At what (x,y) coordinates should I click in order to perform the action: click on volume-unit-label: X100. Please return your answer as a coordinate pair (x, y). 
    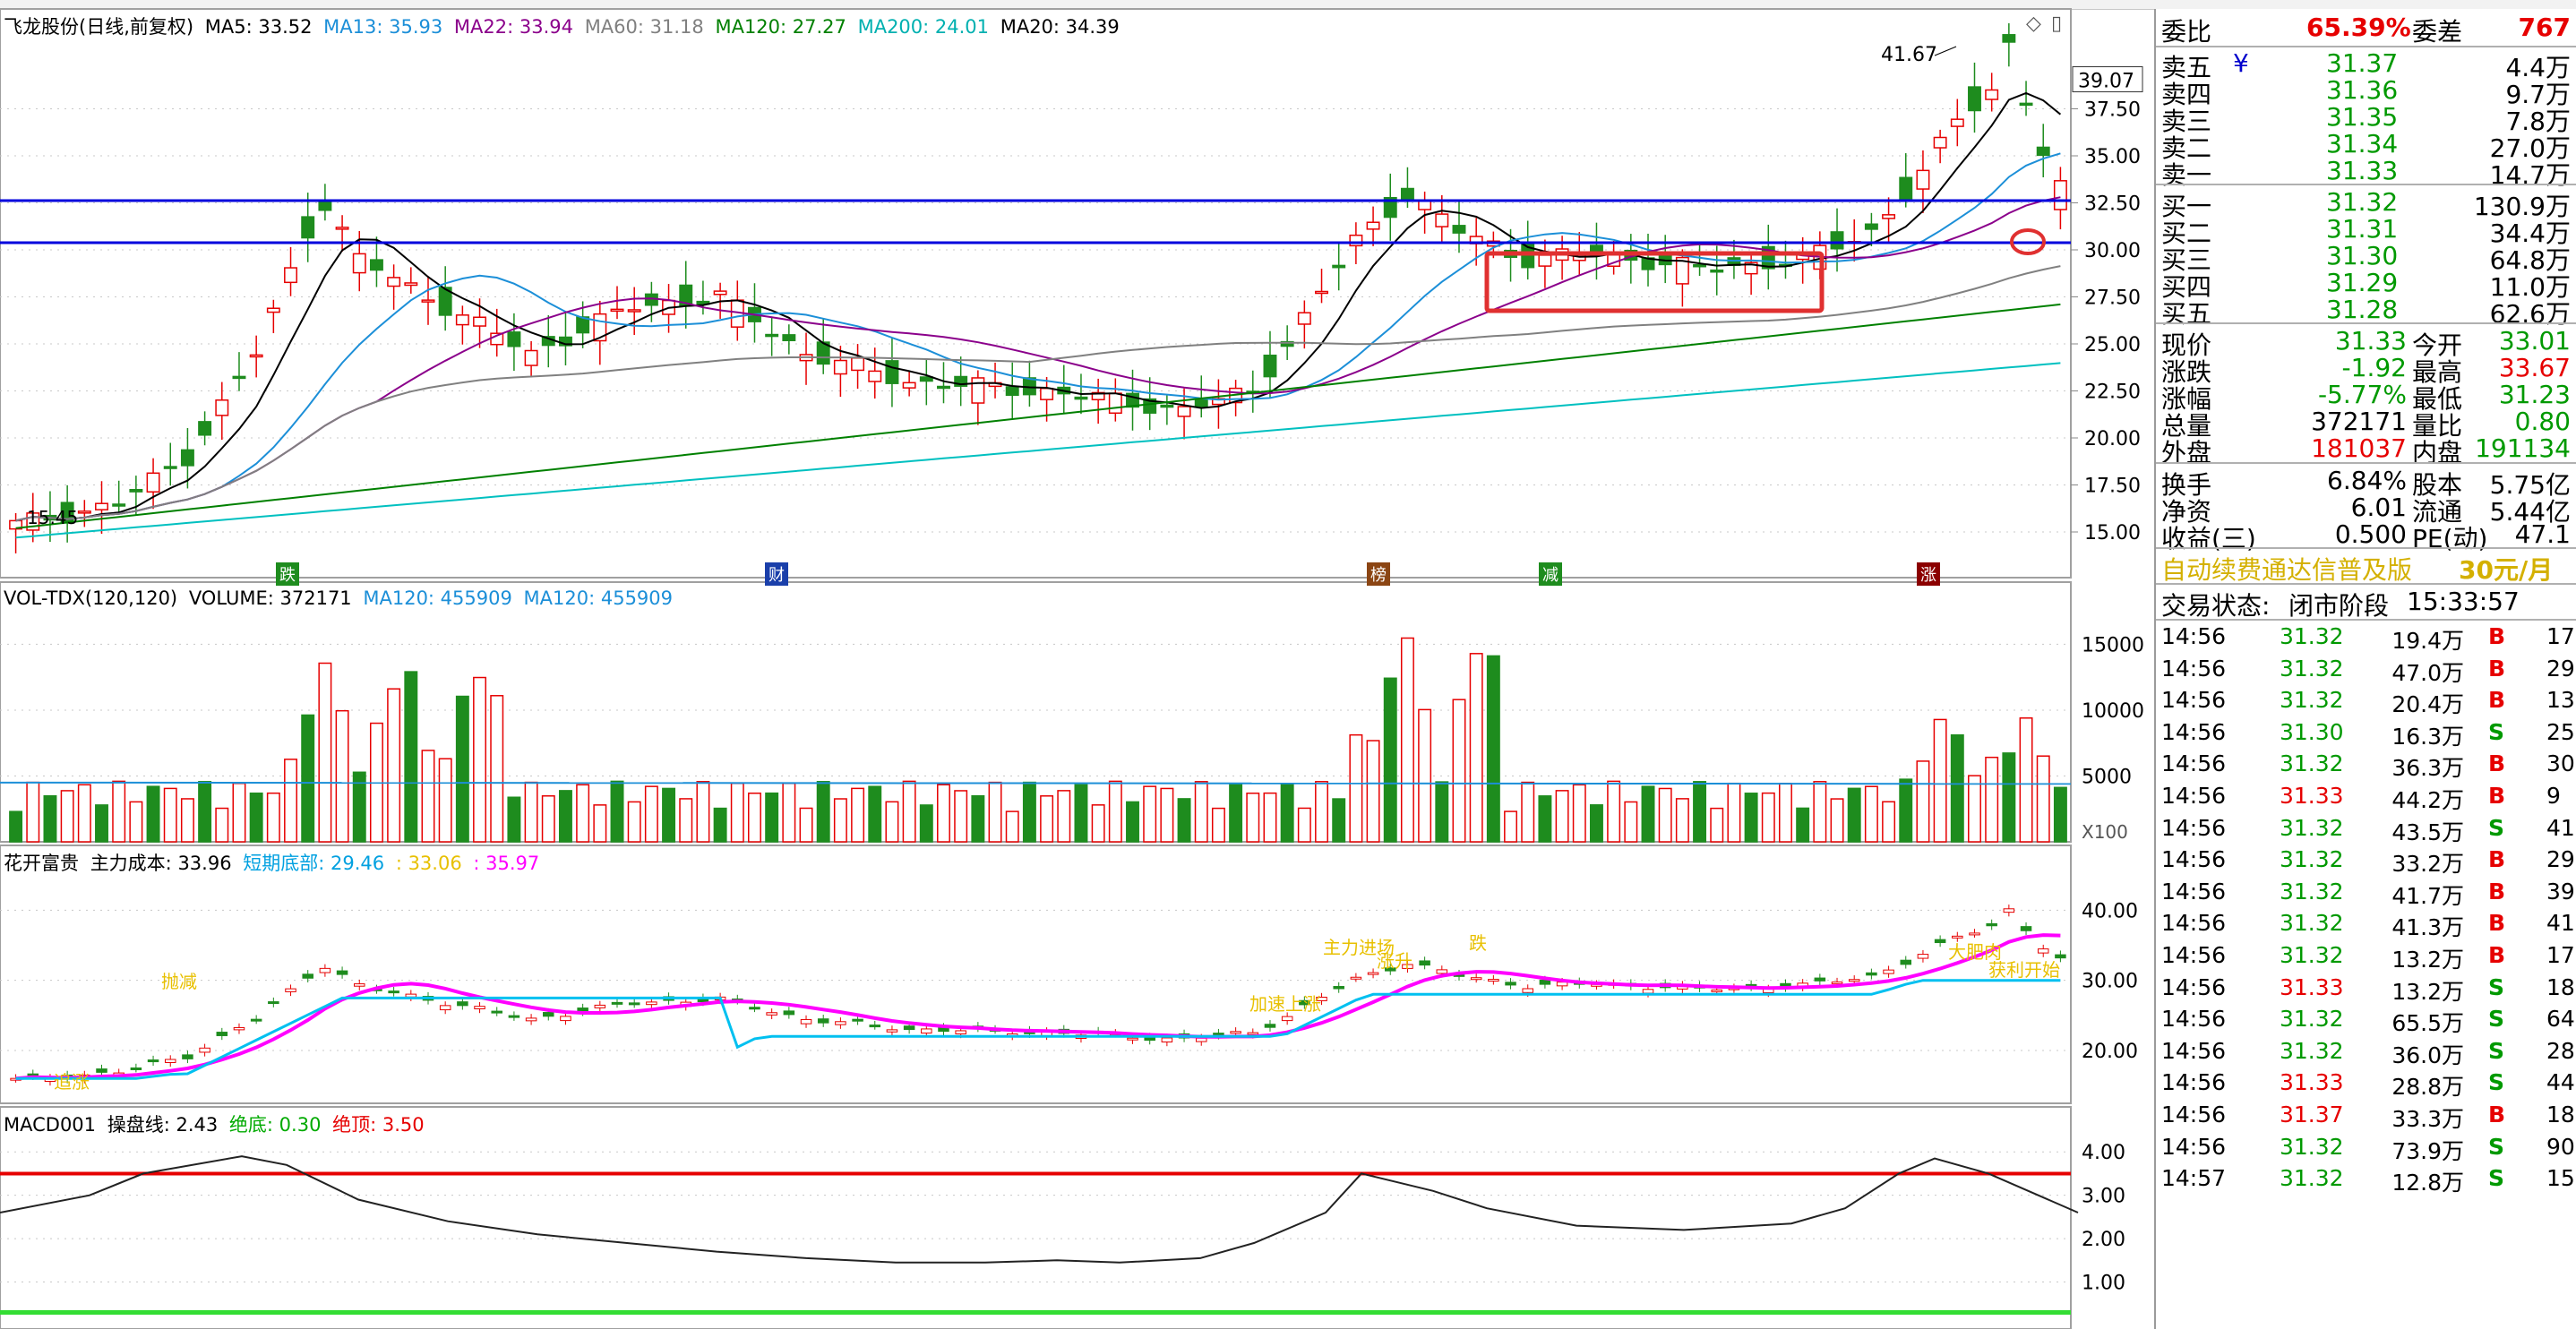
    Looking at the image, I should click on (2105, 832).